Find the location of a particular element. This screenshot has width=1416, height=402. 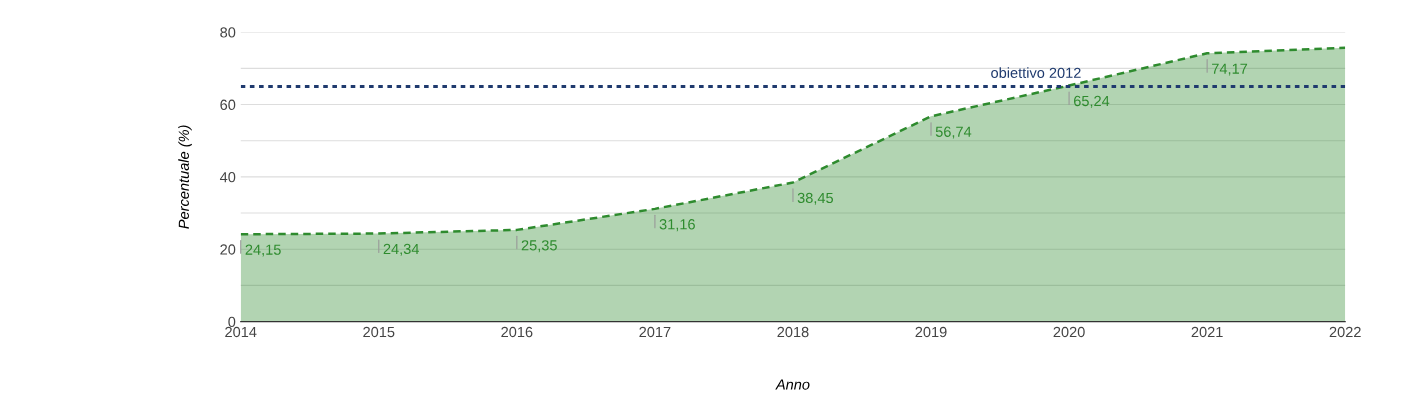

x-tick-label: 2022 is located at coordinates (1345, 332).